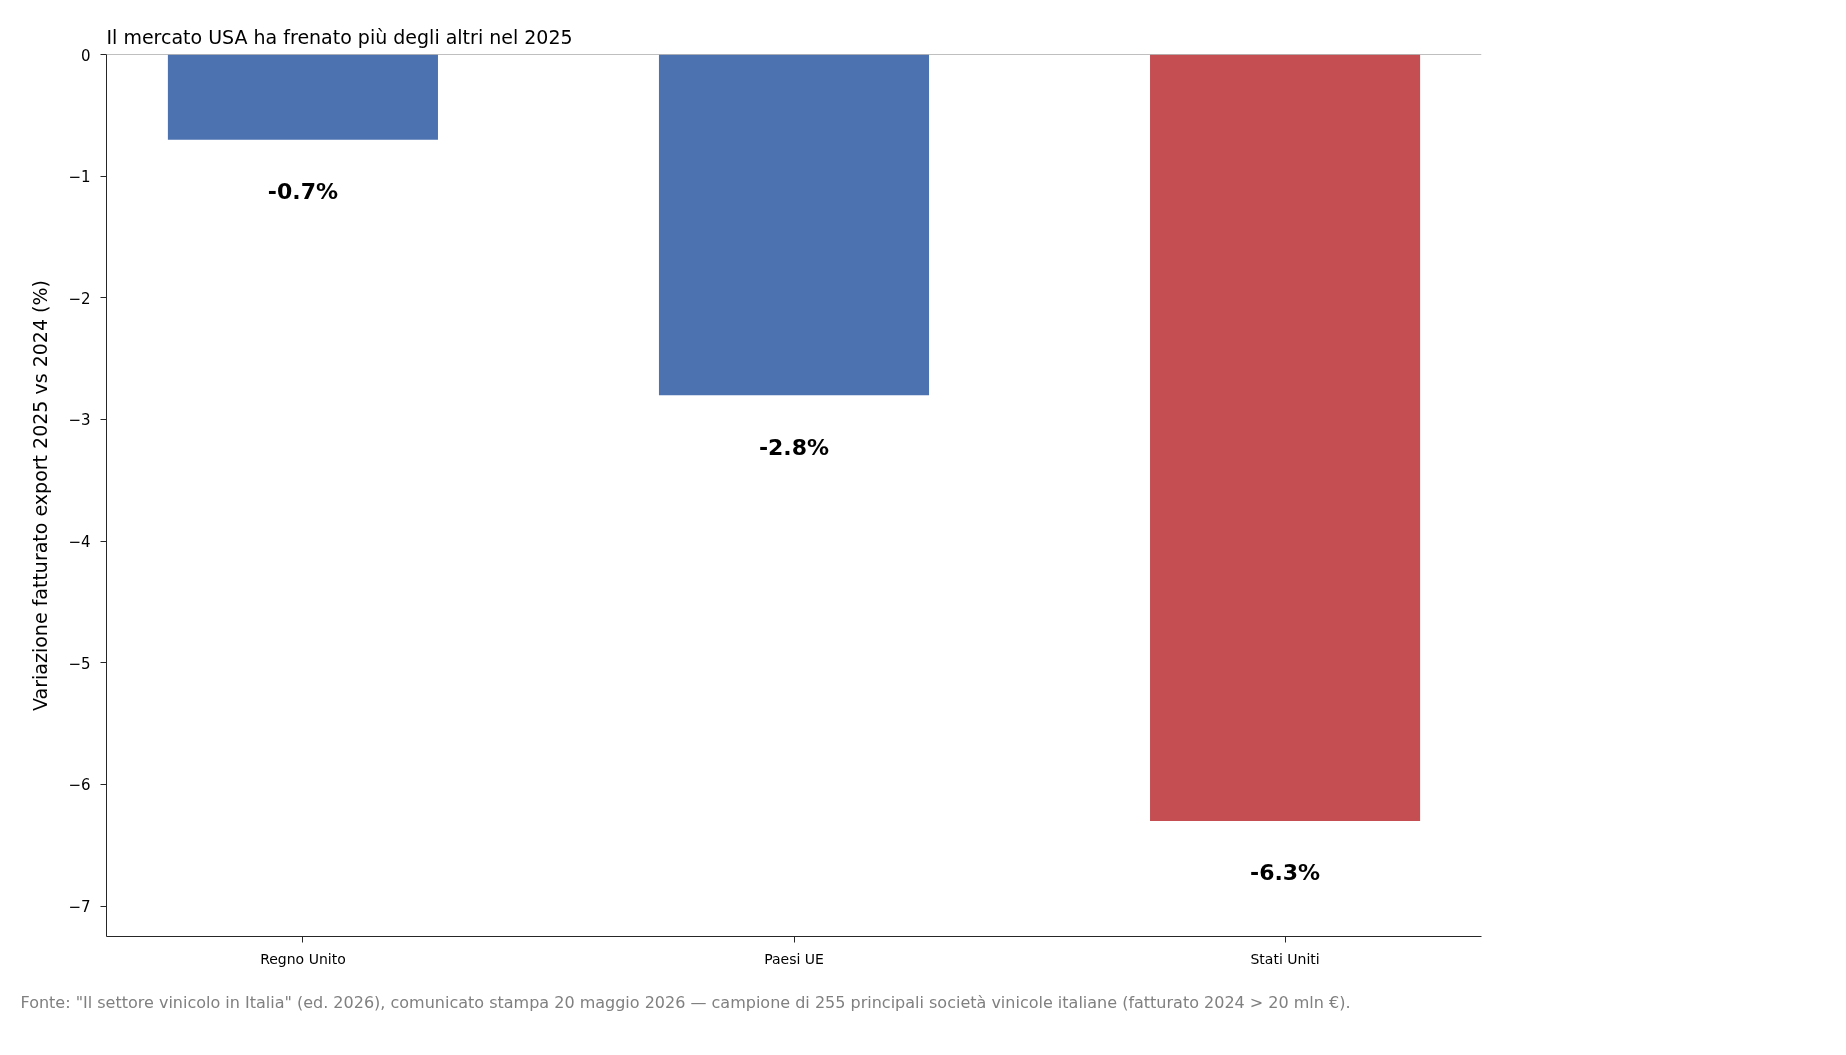  Describe the element at coordinates (79, 785) in the screenshot. I see `y-tick-label: −6` at that location.